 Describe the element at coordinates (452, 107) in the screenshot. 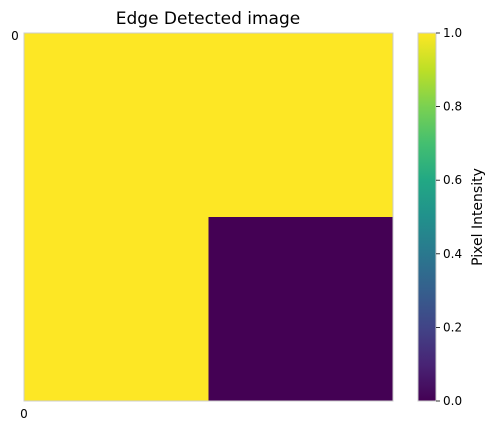

I see `colorbar-tick-label: 0.8` at that location.